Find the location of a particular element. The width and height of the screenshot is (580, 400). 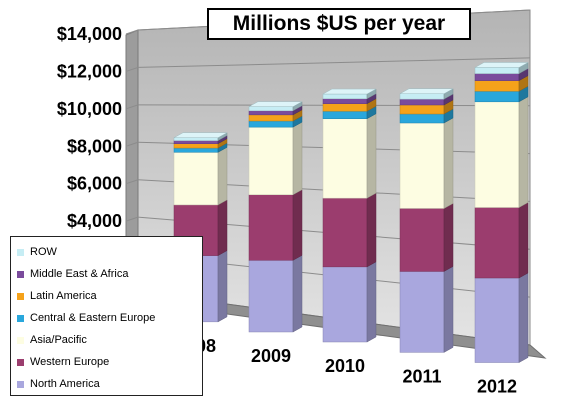

legend-item: ROW is located at coordinates (109, 252).